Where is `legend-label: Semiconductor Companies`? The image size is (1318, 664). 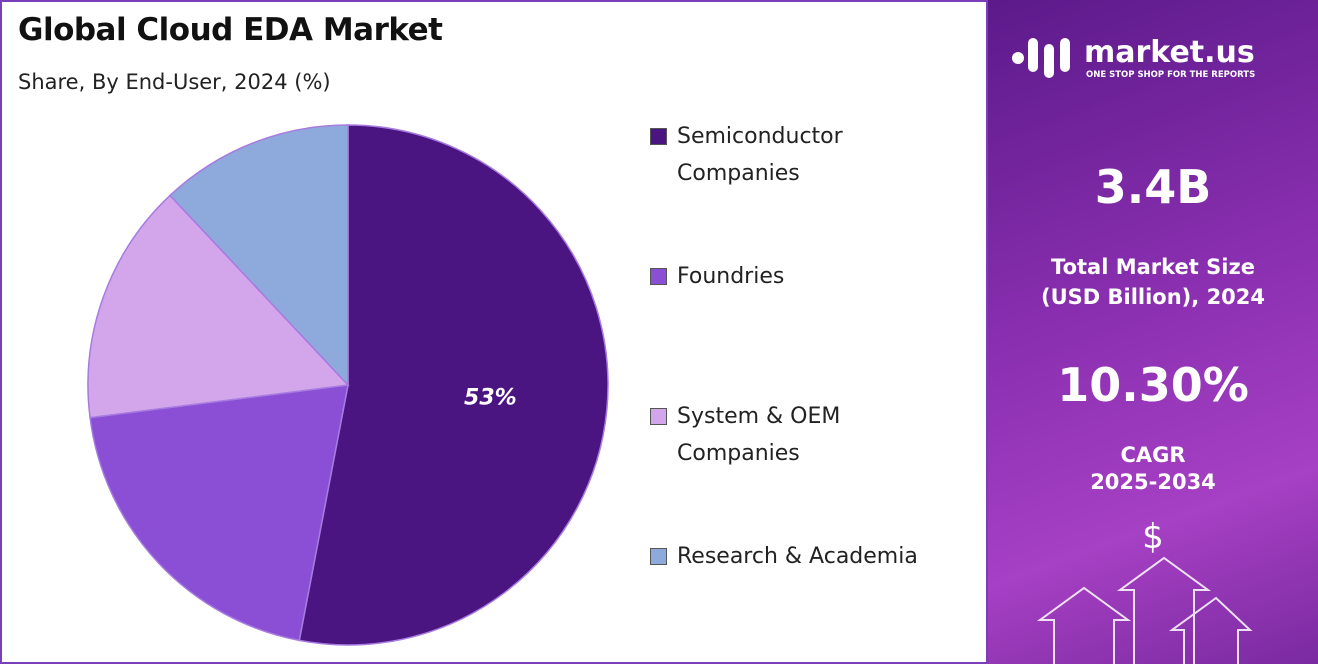
legend-label: Semiconductor Companies is located at coordinates (760, 155).